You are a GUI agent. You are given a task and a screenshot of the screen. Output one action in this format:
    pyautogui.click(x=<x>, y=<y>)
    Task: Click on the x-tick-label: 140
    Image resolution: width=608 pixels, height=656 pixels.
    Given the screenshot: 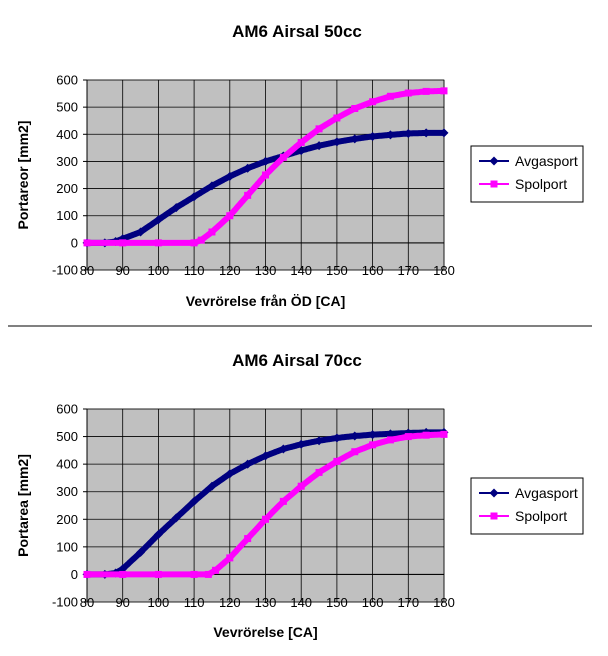 What is the action you would take?
    pyautogui.click(x=301, y=602)
    